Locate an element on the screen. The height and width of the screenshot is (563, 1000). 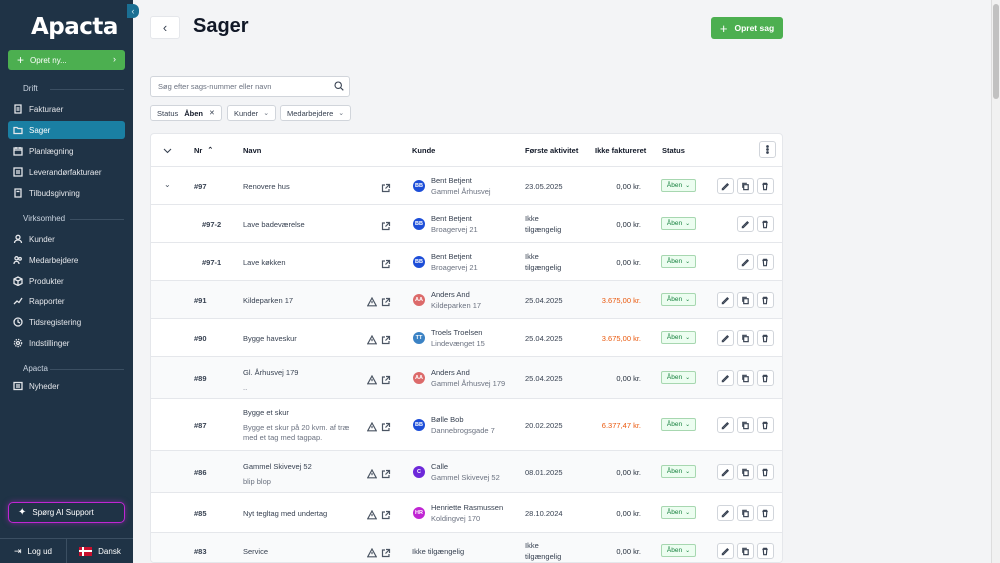
case-number: #89 is located at coordinates (200, 378).